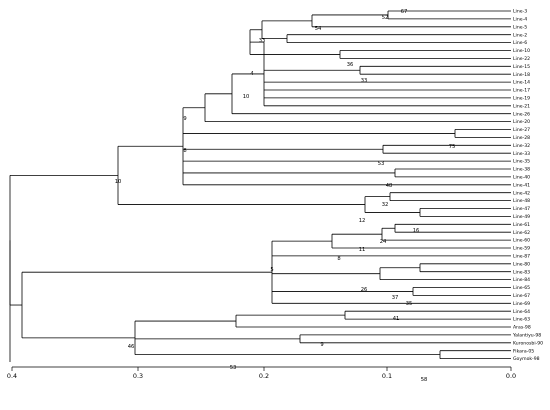 The height and width of the screenshot is (410, 550). Describe the element at coordinates (520, 20) in the screenshot. I see `leaf-label: Line-4` at that location.